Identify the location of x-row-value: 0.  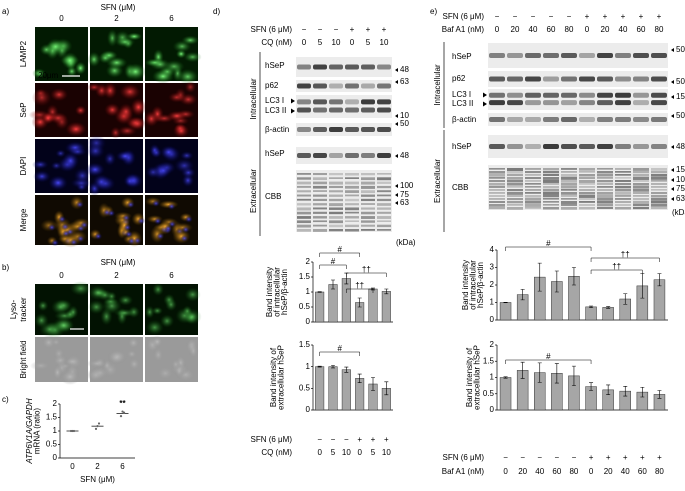
(359, 452).